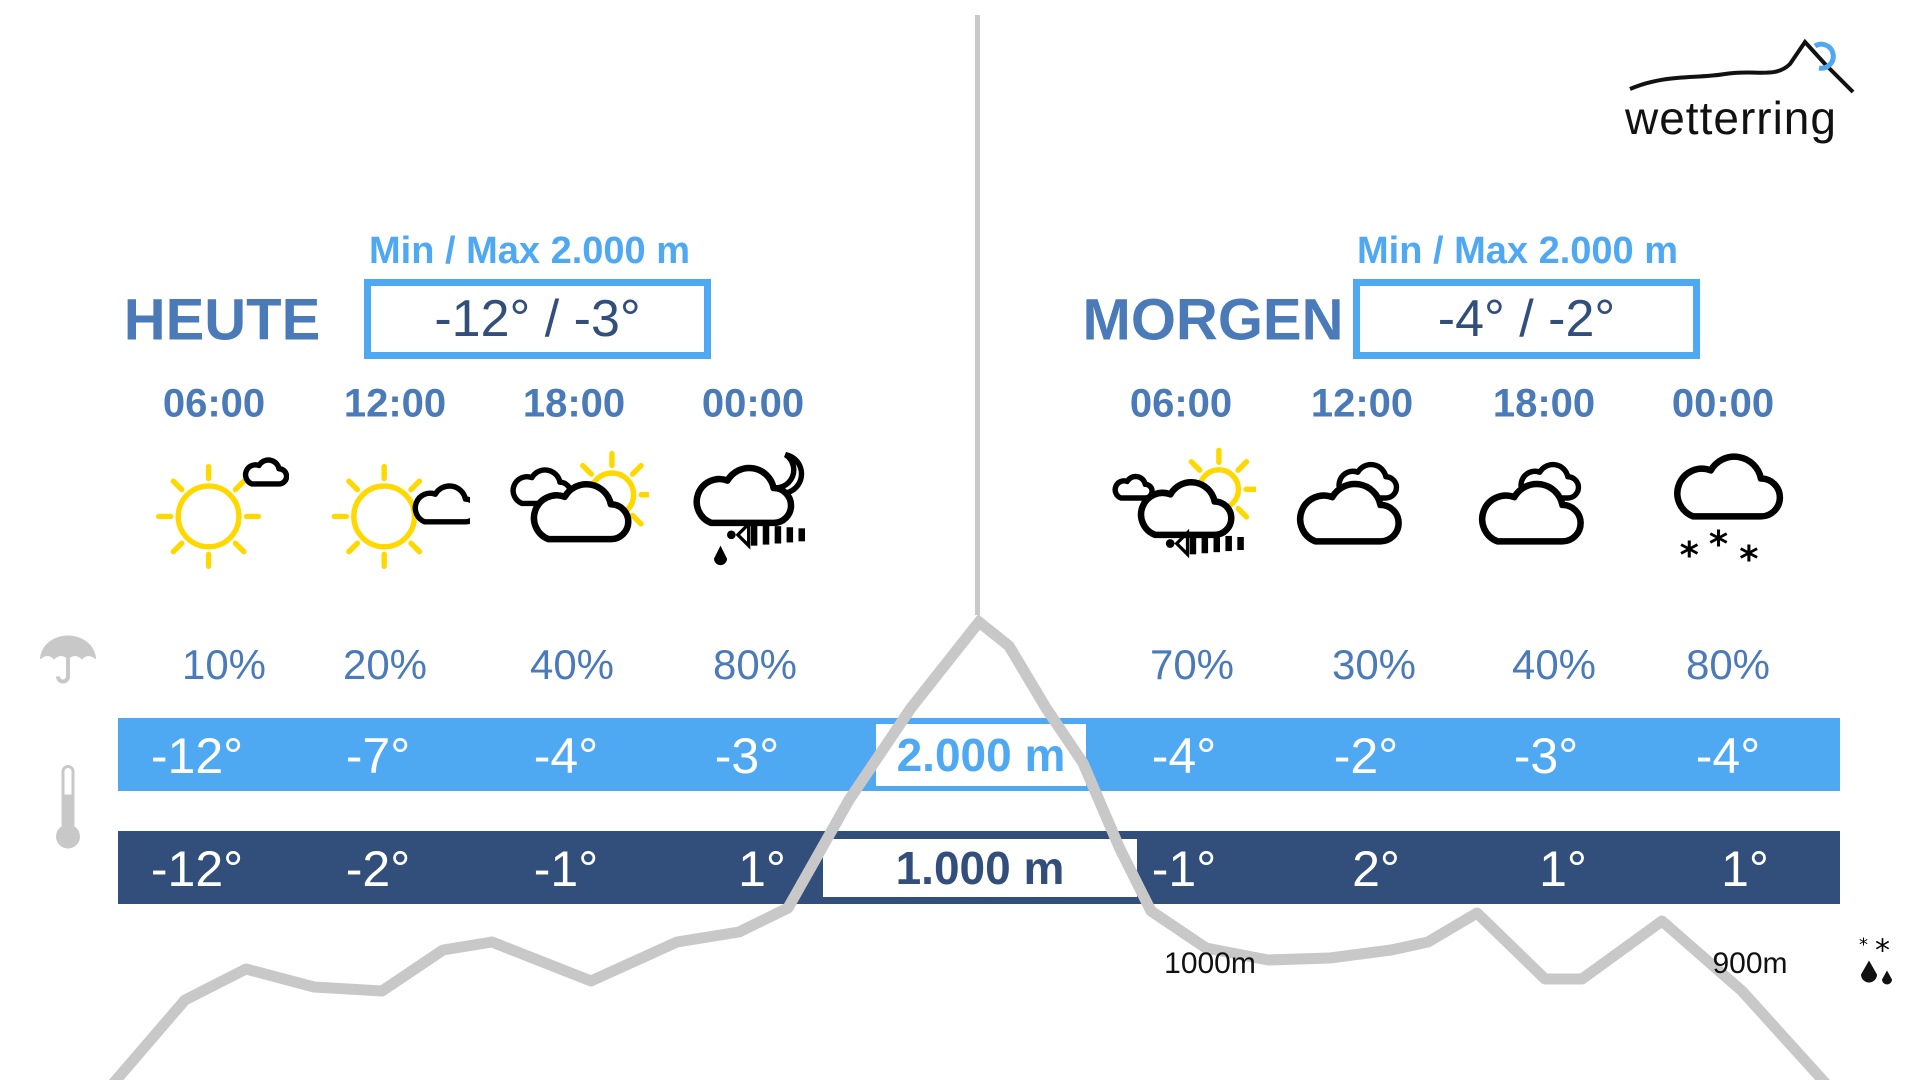 The image size is (1920, 1080). I want to click on tomorrow-temp-1000m: -1°, so click(1184, 869).